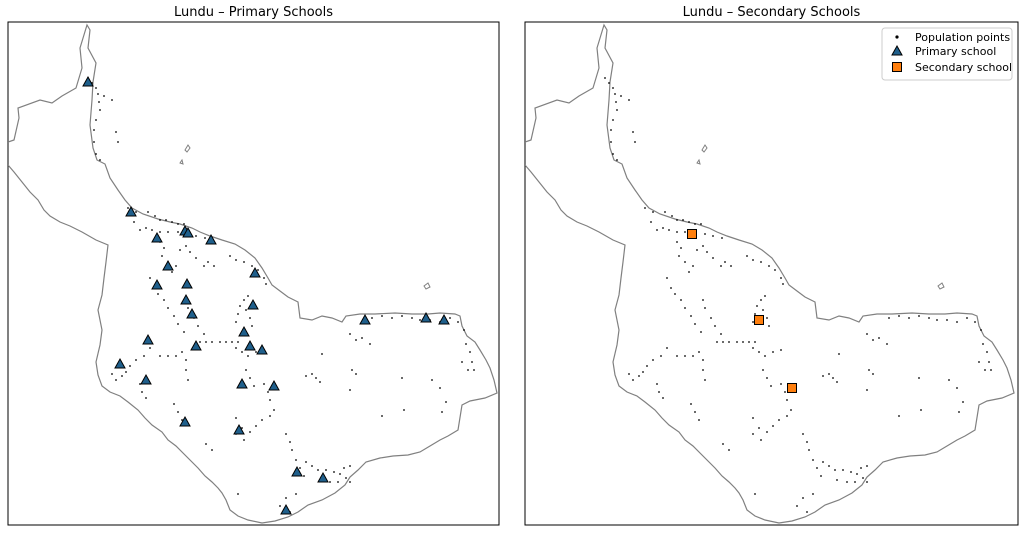 Image resolution: width=1024 pixels, height=533 pixels. What do you see at coordinates (771, 12) in the screenshot?
I see `right-panel-title: Lundu – Secondary Schools` at bounding box center [771, 12].